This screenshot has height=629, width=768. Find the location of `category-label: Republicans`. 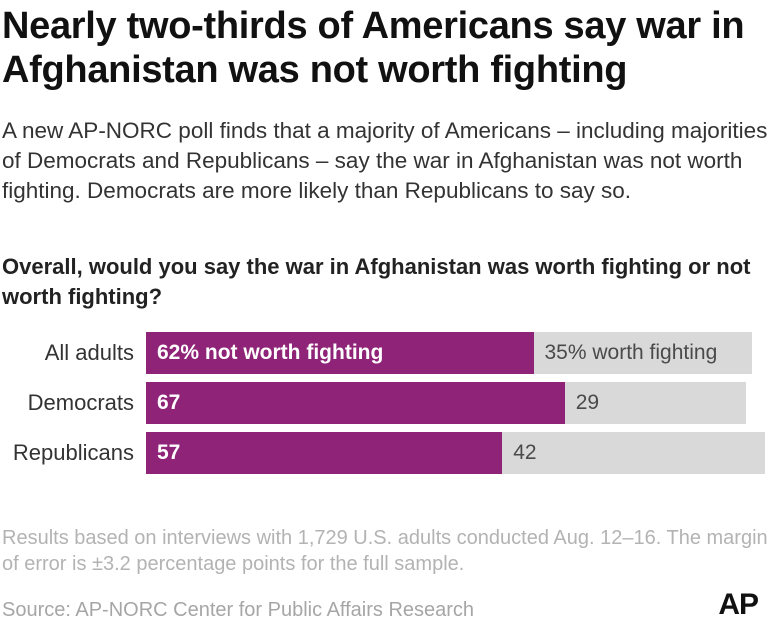

category-label: Republicans is located at coordinates (73, 452).